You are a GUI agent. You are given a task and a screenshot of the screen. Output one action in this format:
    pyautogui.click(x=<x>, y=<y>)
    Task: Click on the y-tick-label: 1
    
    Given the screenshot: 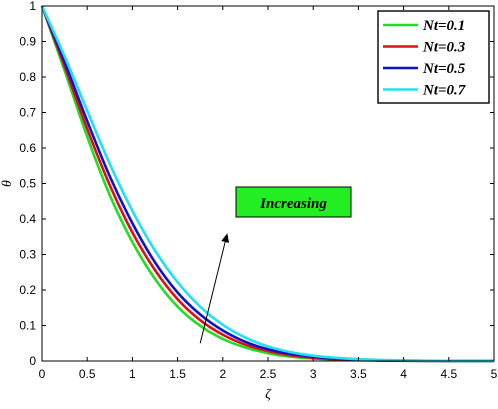 What is the action you would take?
    pyautogui.click(x=32, y=6)
    